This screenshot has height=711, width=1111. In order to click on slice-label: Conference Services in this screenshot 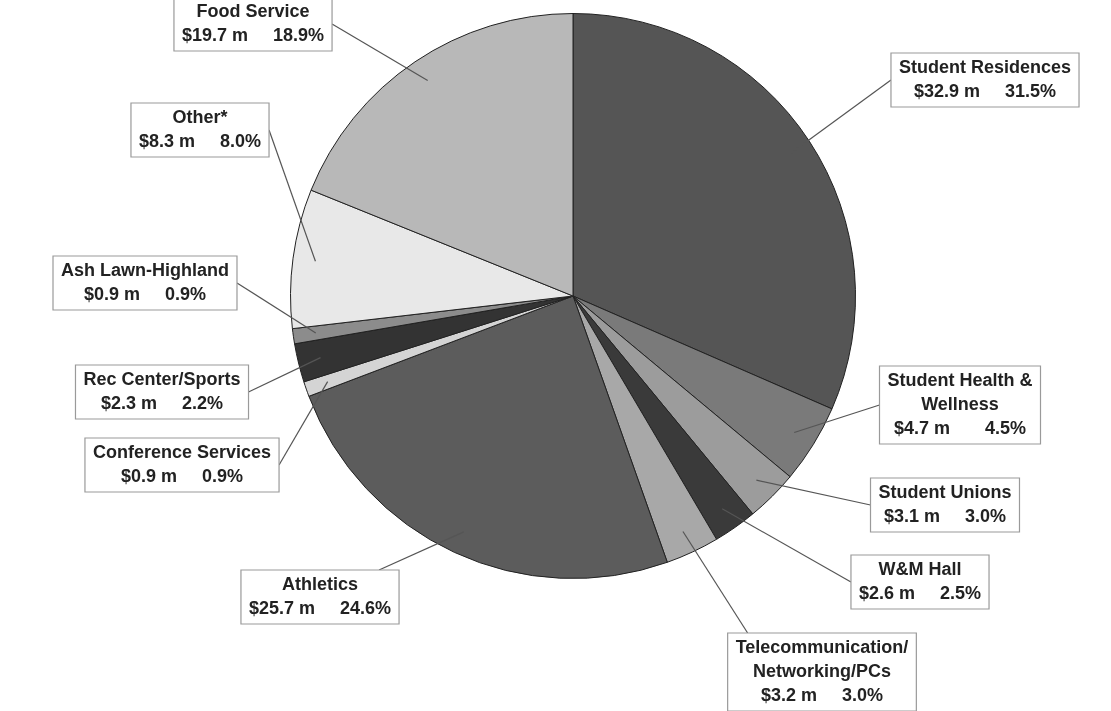, I will do `click(182, 451)`.